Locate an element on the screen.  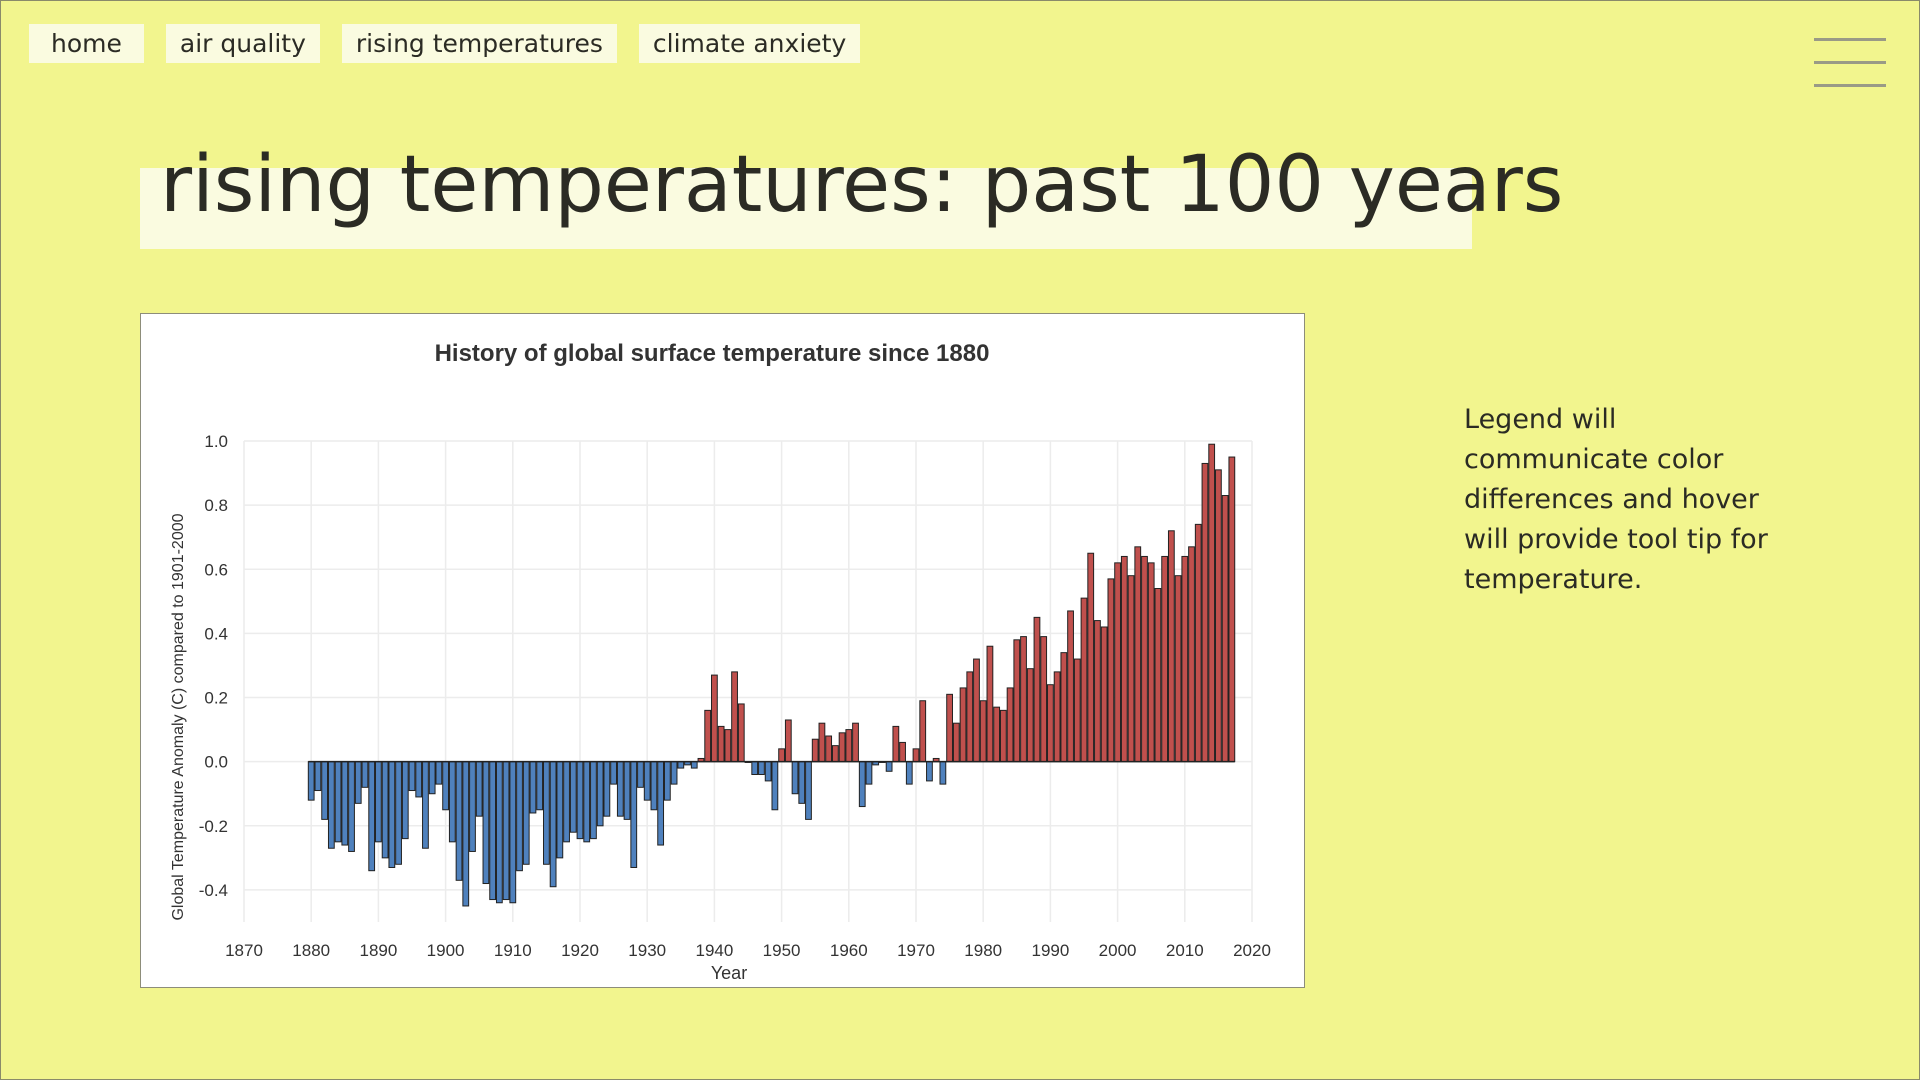
bar-1987 is located at coordinates (1030, 715).